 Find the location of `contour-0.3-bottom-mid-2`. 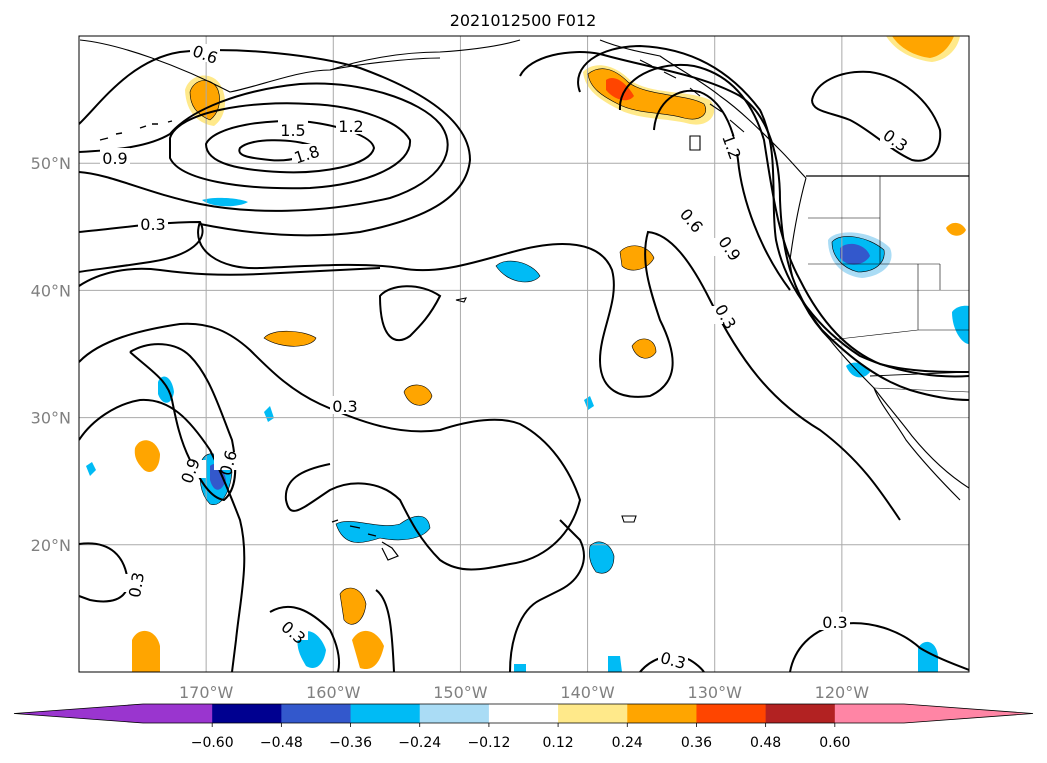

contour-0.3-bottom-mid-2 is located at coordinates (385, 630).